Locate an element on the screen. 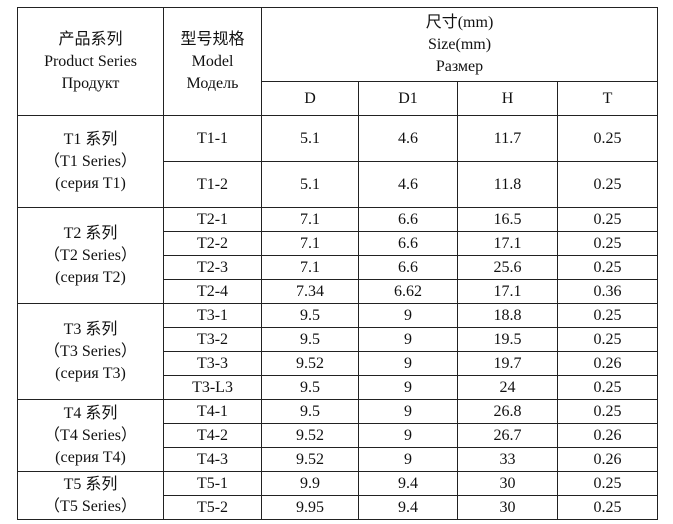 Image resolution: width=673 pixels, height=524 pixels. table-row: T5-2 9.95 9.4 30 0.25 is located at coordinates (338, 507).